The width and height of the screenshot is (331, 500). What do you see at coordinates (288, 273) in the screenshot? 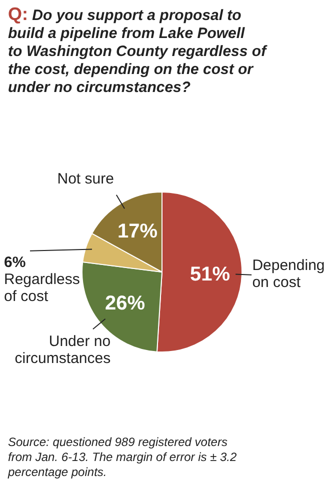
I see `slice-label: Depending on cost` at bounding box center [288, 273].